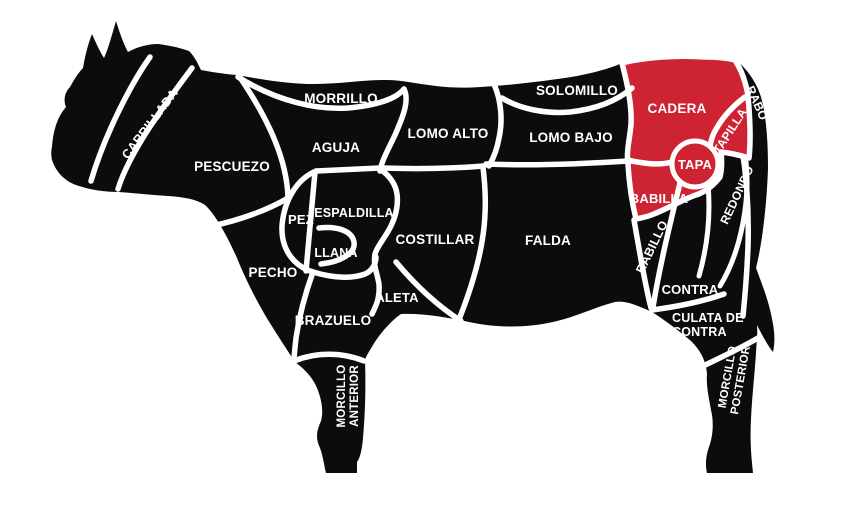 Image resolution: width=842 pixels, height=511 pixels. What do you see at coordinates (729, 352) in the screenshot?
I see `divider-culata-morcillo` at bounding box center [729, 352].